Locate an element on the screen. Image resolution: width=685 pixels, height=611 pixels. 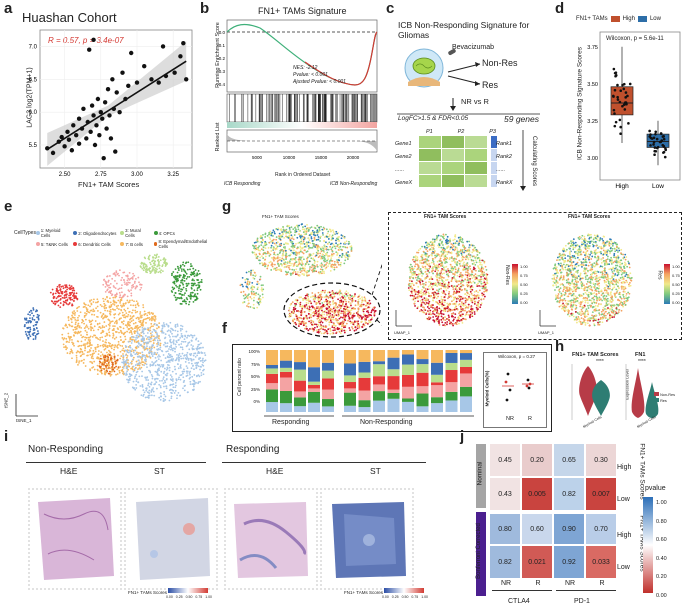
panel-label-g: g is located at coordinates (227, 206).